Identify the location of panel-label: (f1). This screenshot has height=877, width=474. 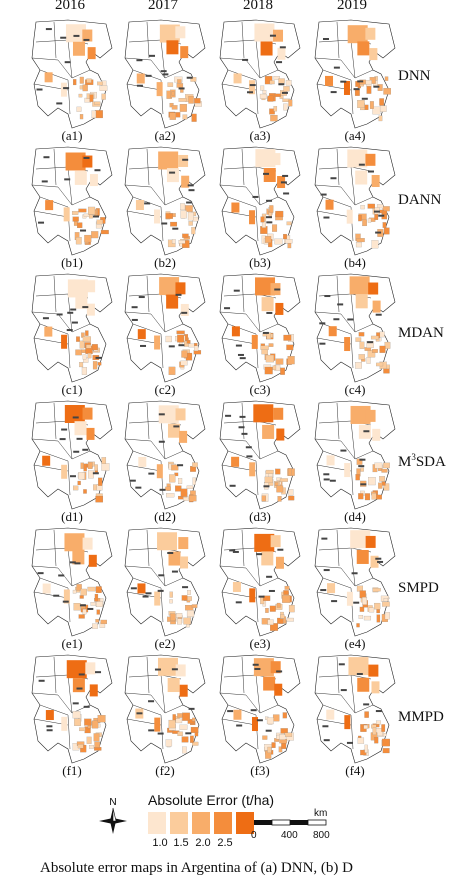
(72, 770).